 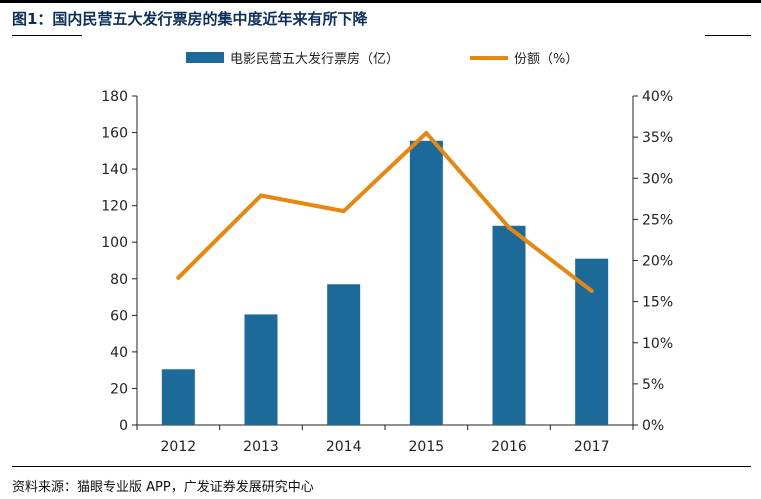 I want to click on x-tick-label: 2016, so click(x=509, y=447).